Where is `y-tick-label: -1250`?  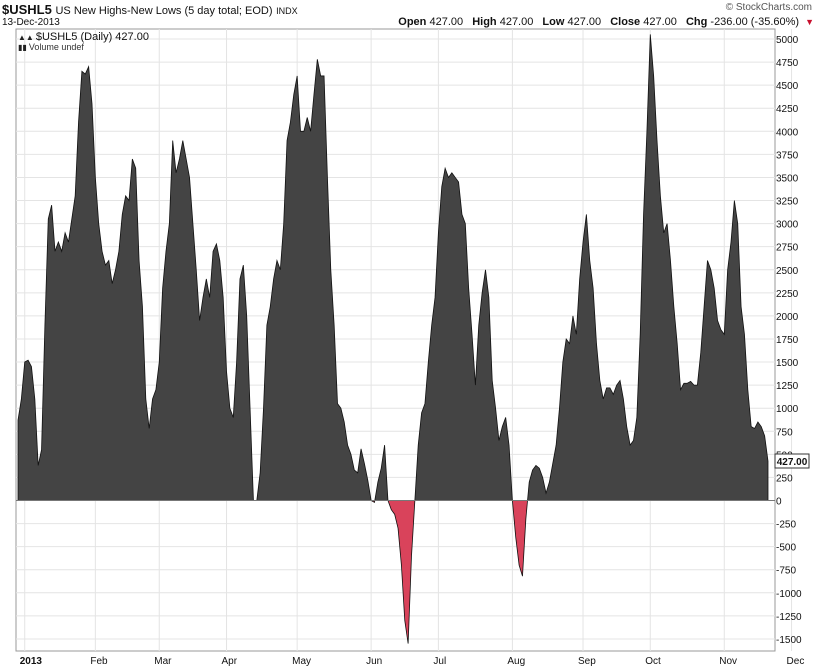
y-tick-label: -1250 is located at coordinates (789, 617).